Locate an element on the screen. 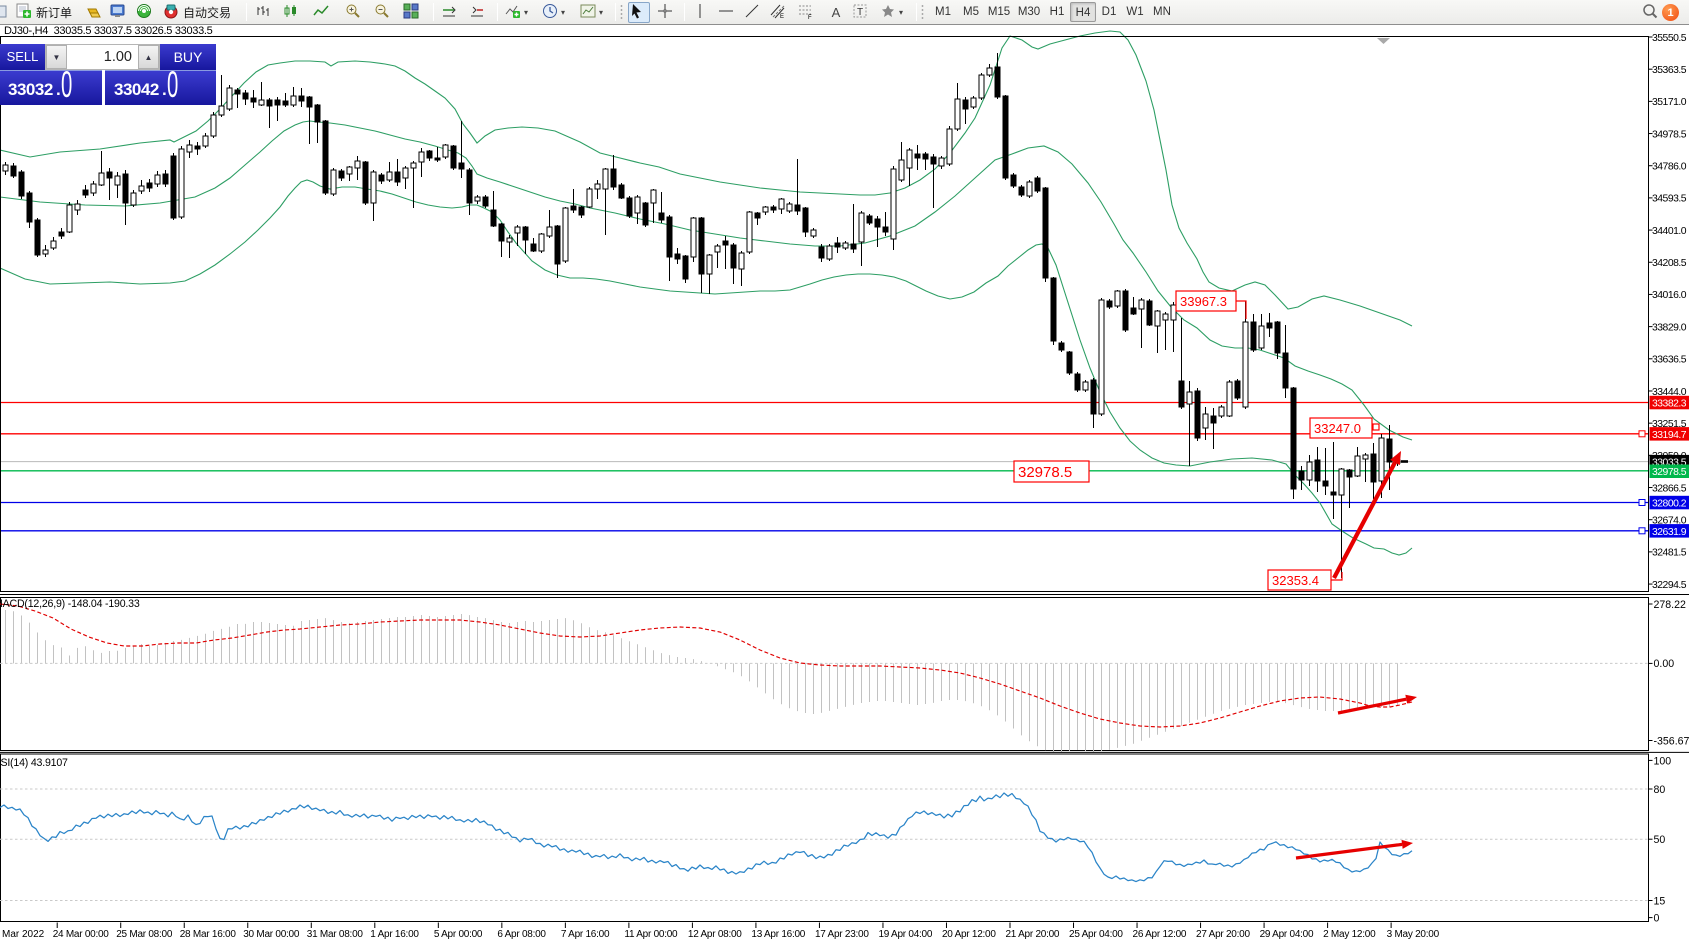 The height and width of the screenshot is (942, 1689). svg-text: 31 Mar 08:00 is located at coordinates (335, 934).